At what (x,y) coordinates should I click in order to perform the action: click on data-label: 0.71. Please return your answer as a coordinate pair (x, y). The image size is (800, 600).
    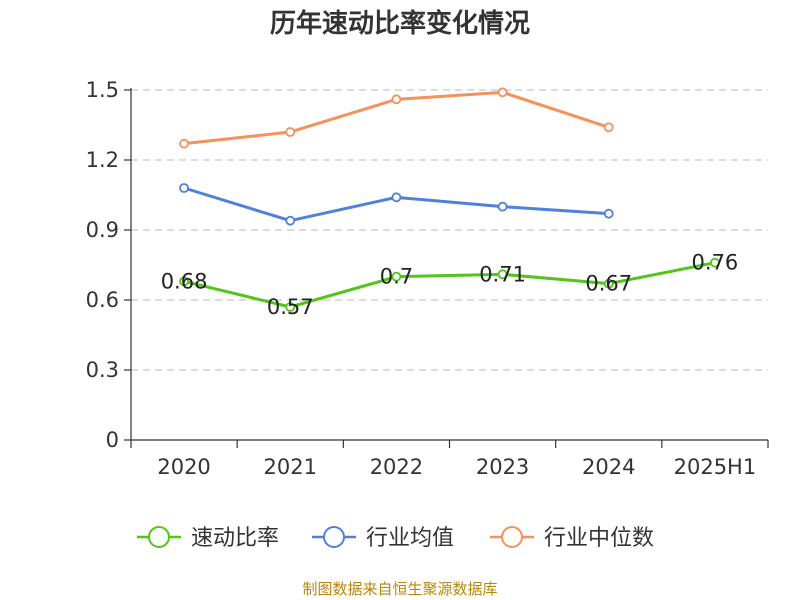
    Looking at the image, I should click on (502, 274).